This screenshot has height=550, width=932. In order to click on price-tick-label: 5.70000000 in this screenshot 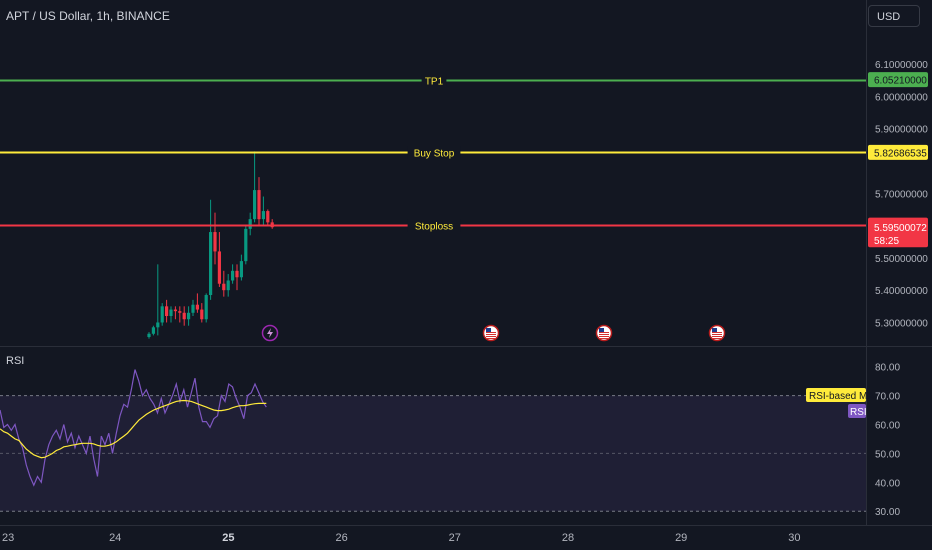, I will do `click(901, 194)`.